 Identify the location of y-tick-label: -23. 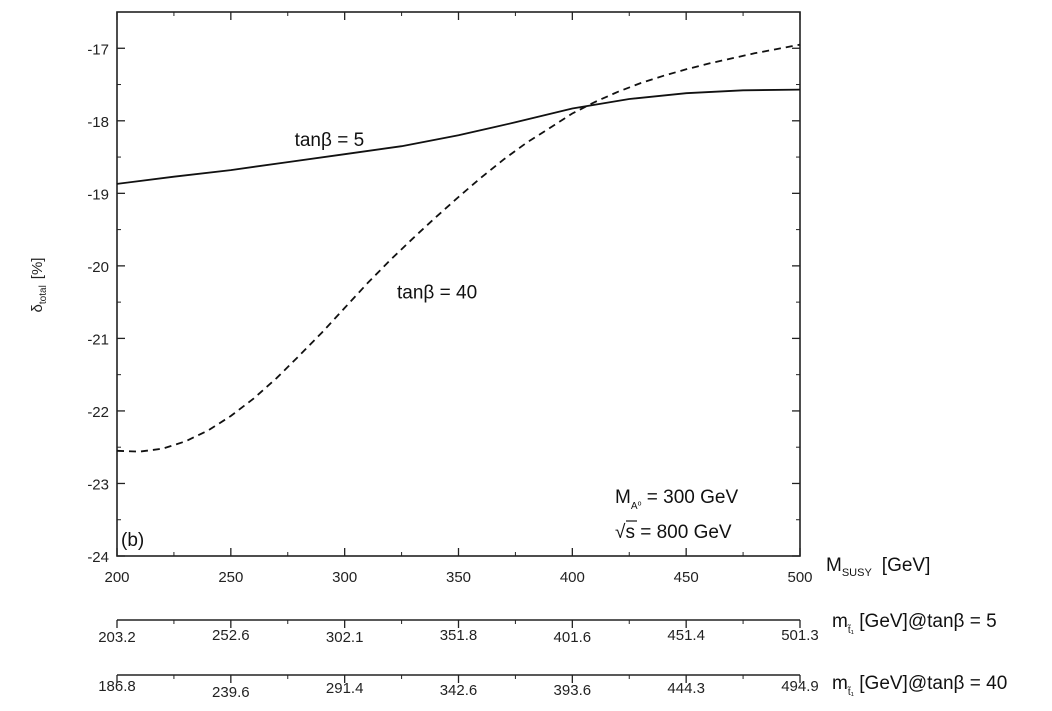
(98, 484).